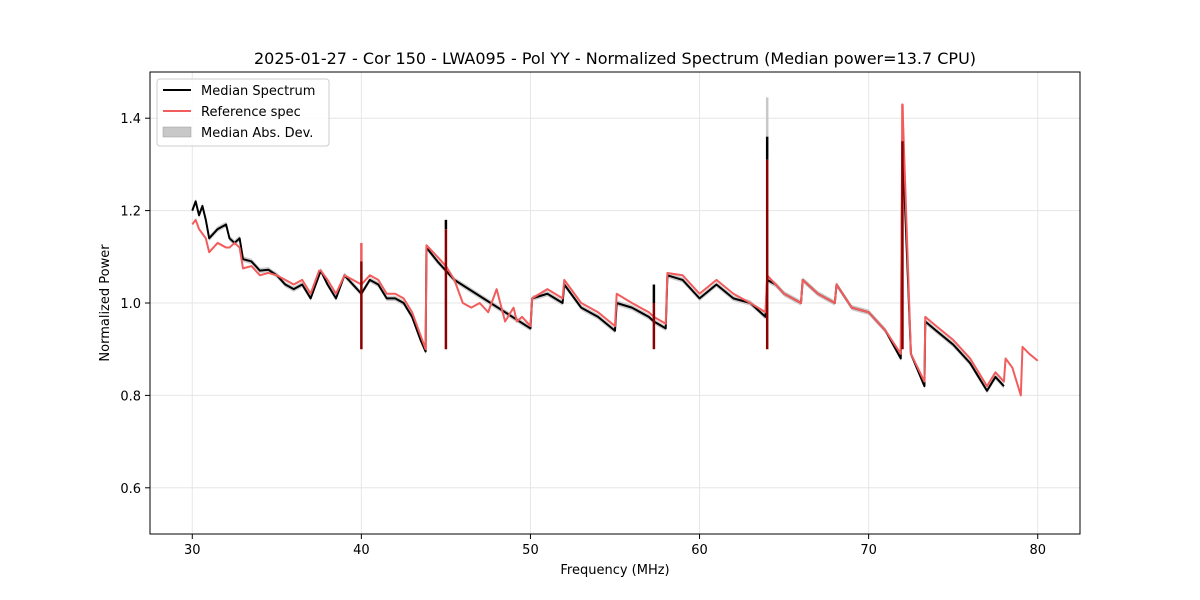  What do you see at coordinates (130, 489) in the screenshot?
I see `y-tick-label: 0.6` at bounding box center [130, 489].